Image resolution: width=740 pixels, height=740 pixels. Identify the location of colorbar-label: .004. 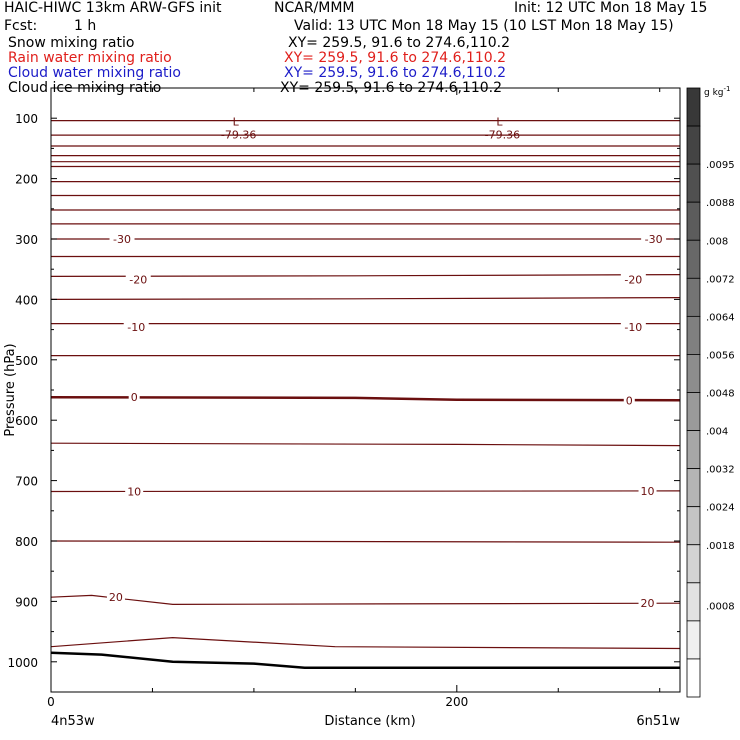
(717, 432).